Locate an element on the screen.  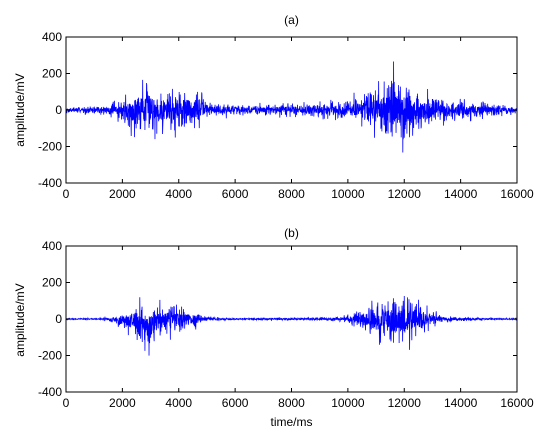
panel-b-ylabel: amplitude/mV is located at coordinates (20, 319).